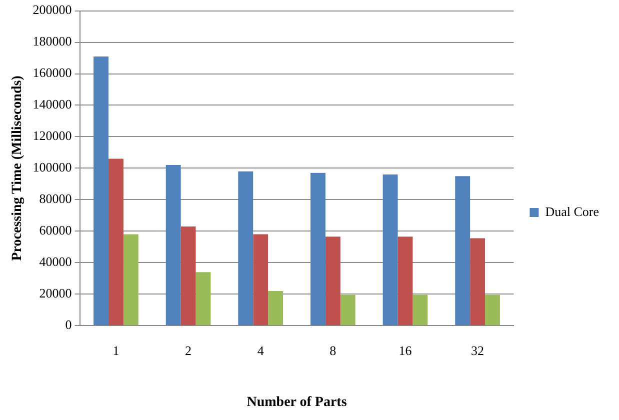  I want to click on x-tick-label: 32, so click(477, 350).